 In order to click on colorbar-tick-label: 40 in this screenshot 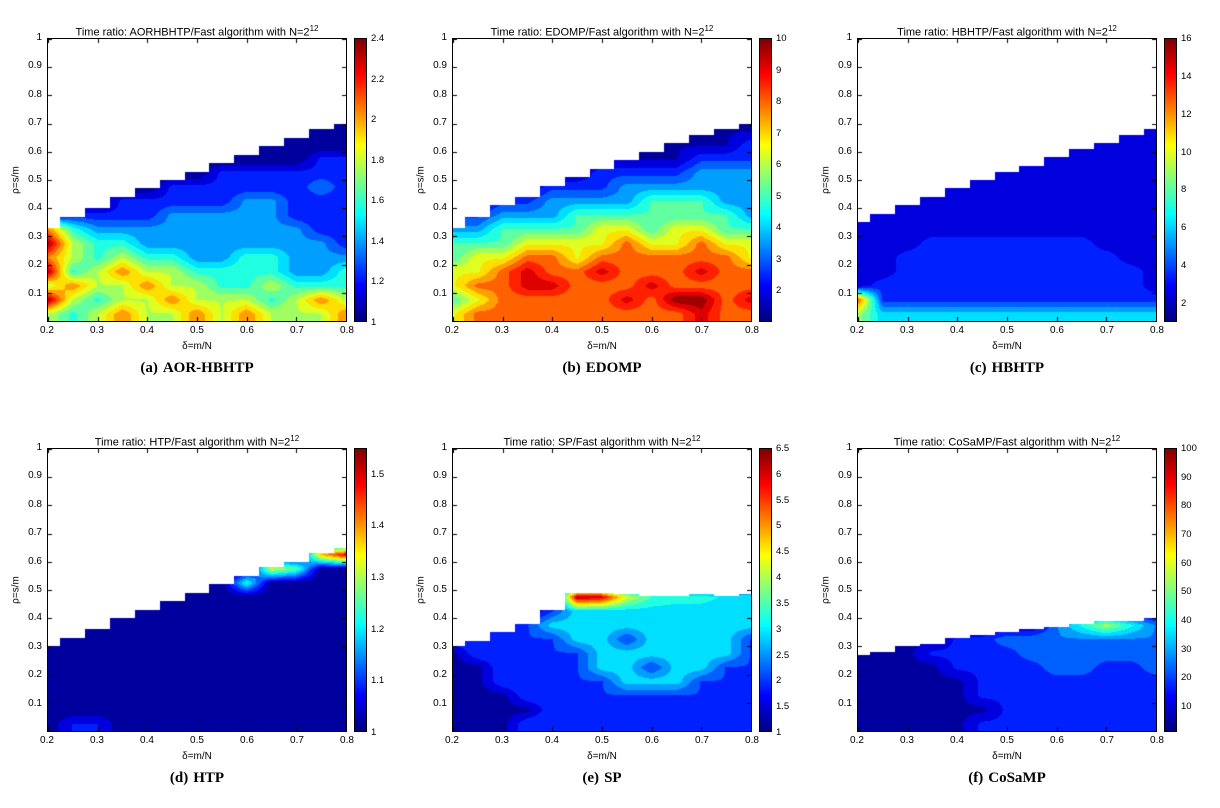, I will do `click(1186, 621)`.